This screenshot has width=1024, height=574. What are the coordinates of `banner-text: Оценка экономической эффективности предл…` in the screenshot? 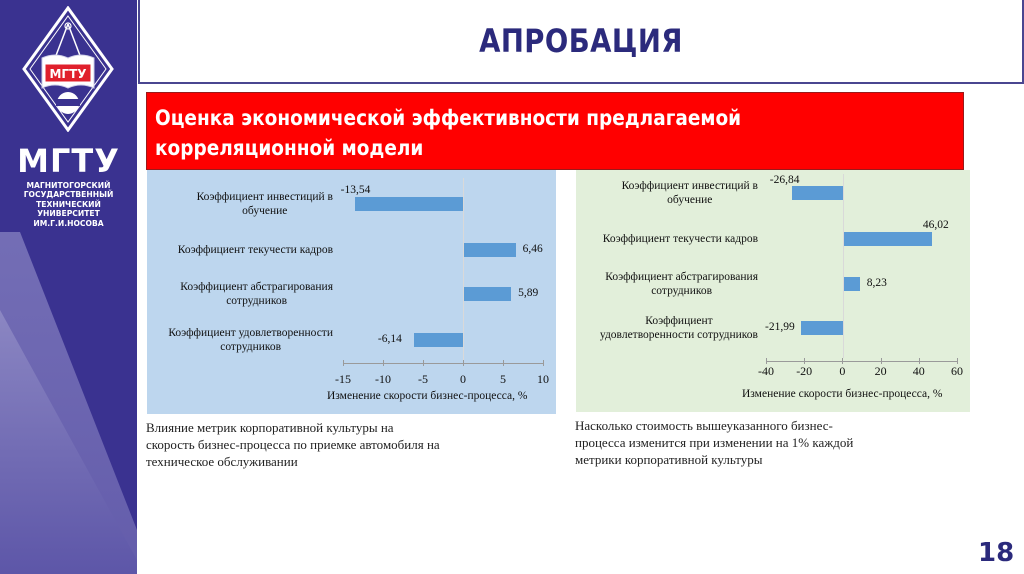 It's located at (448, 133).